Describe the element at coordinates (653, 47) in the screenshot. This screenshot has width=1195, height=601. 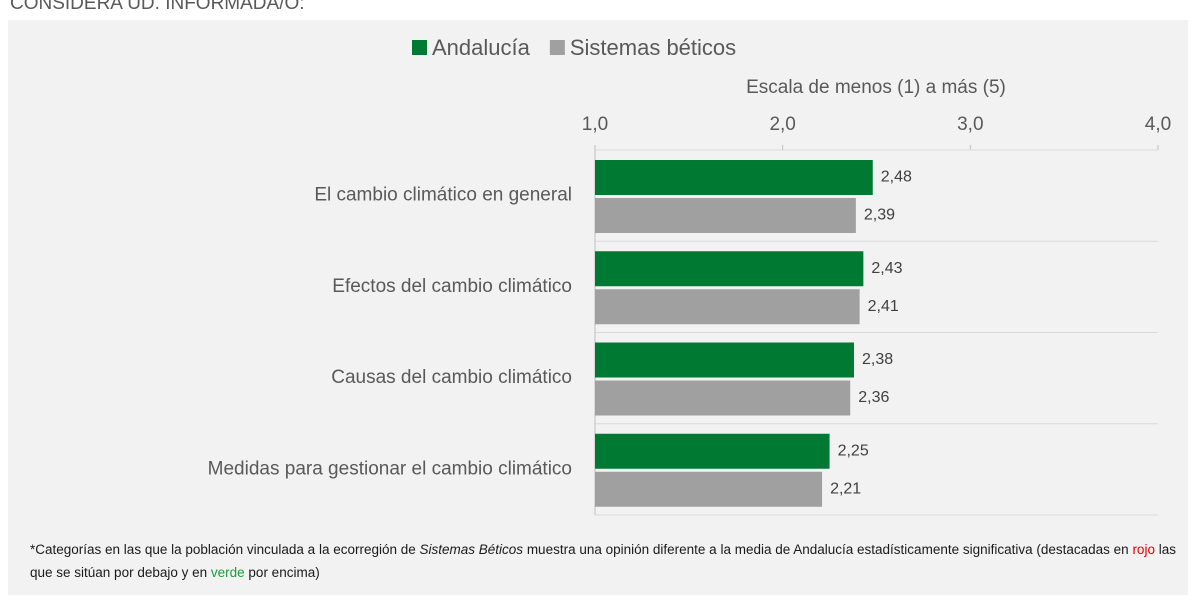
I see `legend-label: Sistemas béticos` at that location.